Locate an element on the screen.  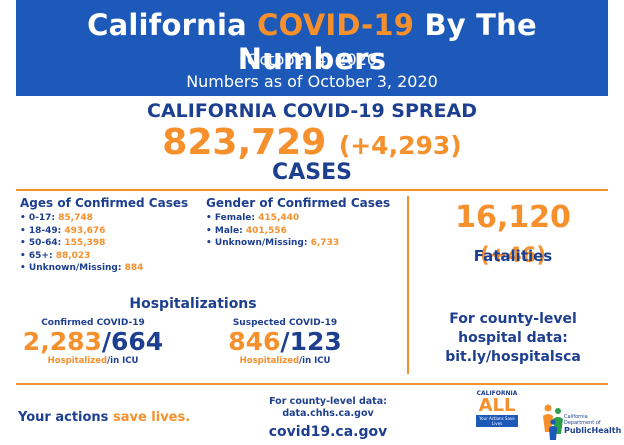
fatalities-label: Fatalities is located at coordinates (513, 256).